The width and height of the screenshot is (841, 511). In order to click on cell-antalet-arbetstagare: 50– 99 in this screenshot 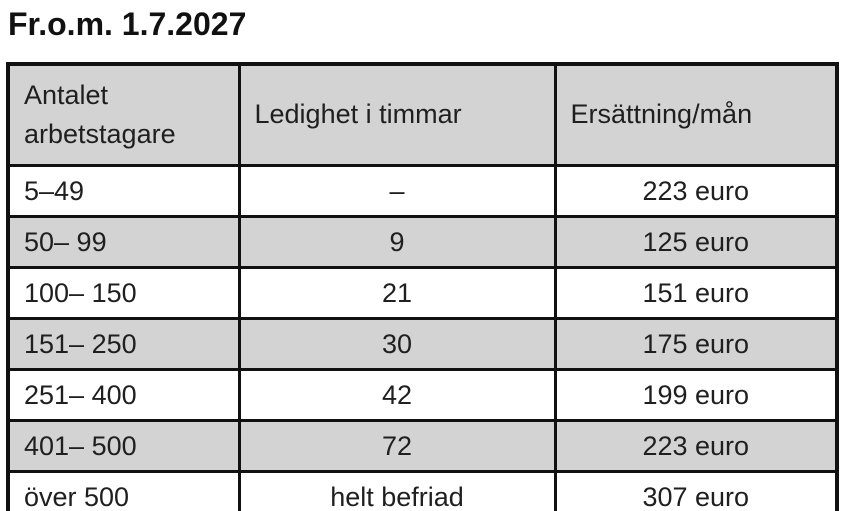, I will do `click(123, 242)`.